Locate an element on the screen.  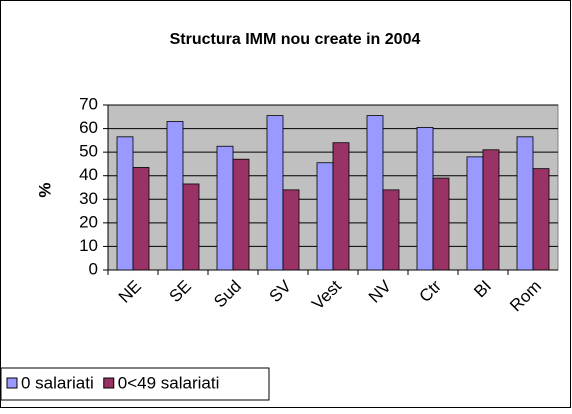
y-tick-label: 50 is located at coordinates (88, 151).